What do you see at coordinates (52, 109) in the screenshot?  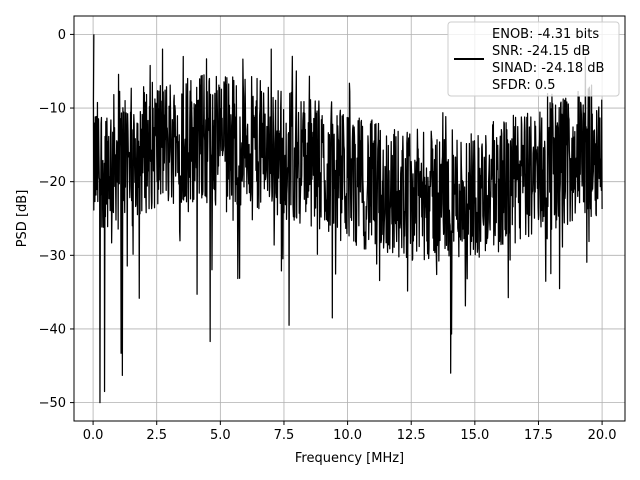 I see `y-tick-label: −10` at bounding box center [52, 109].